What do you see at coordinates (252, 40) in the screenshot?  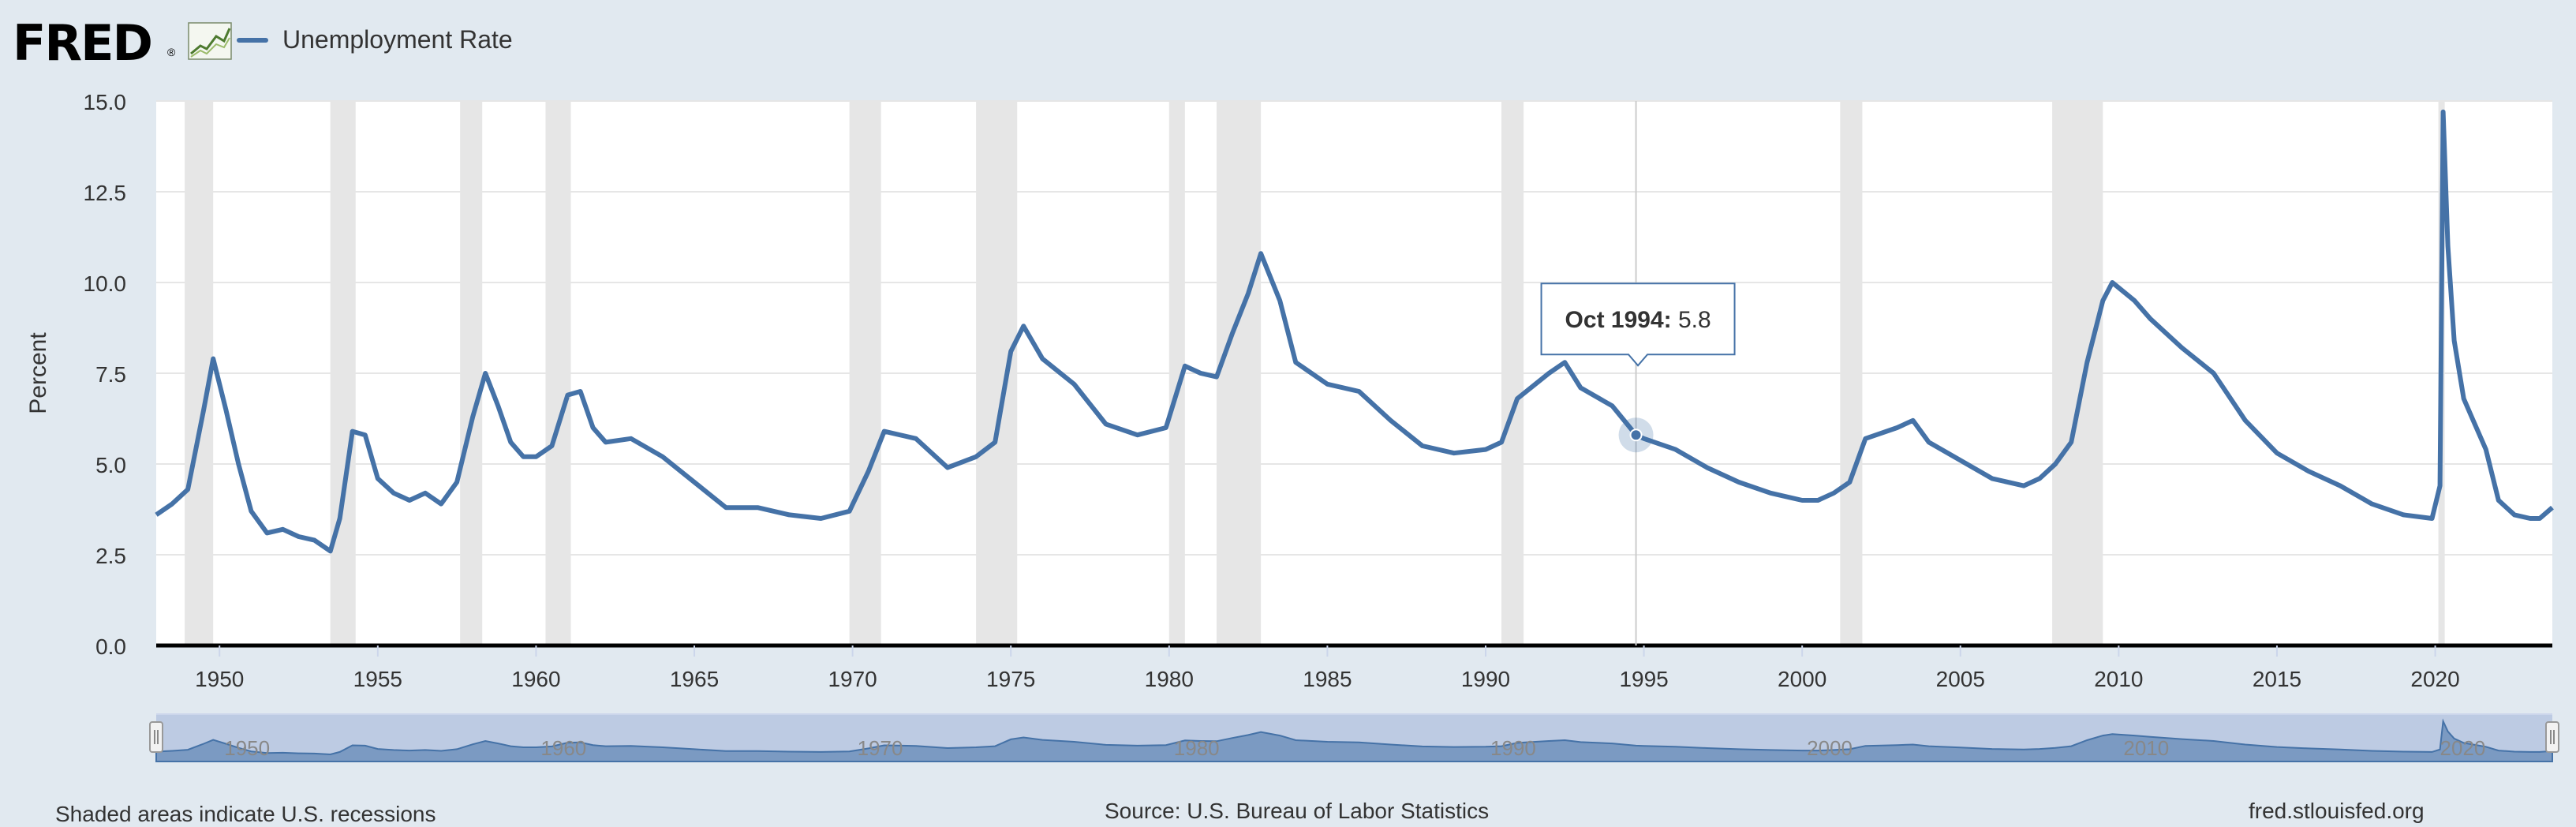 I see `legend-swatch-unemployment-rate` at bounding box center [252, 40].